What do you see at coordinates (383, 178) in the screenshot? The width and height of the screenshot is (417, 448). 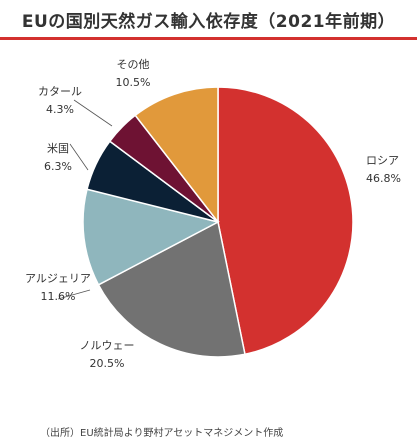 I see `slice-value-russia: 46.8%` at bounding box center [383, 178].